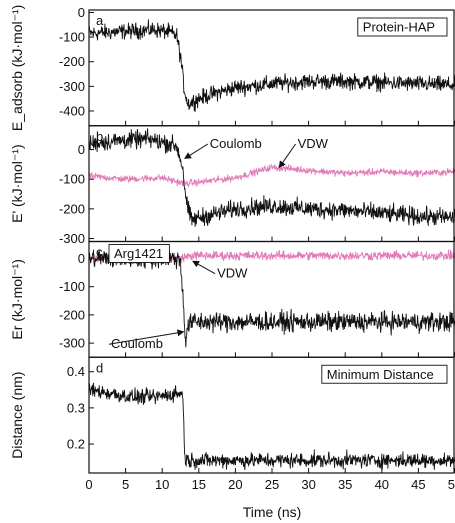 The image size is (455, 523). I want to click on x-axis-label: Time (ns), so click(272, 512).